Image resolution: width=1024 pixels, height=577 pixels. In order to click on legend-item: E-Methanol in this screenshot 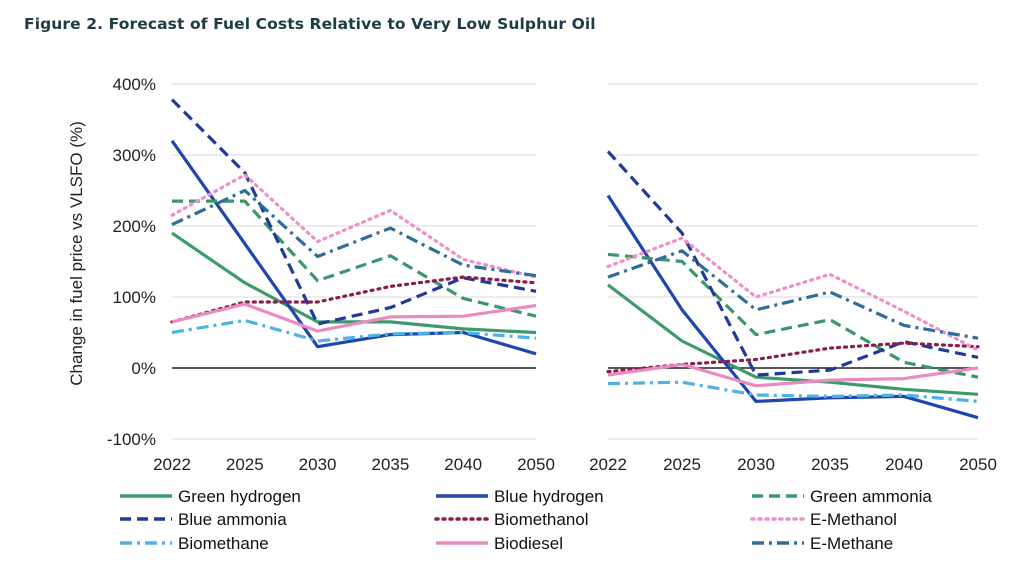, I will do `click(823, 519)`.